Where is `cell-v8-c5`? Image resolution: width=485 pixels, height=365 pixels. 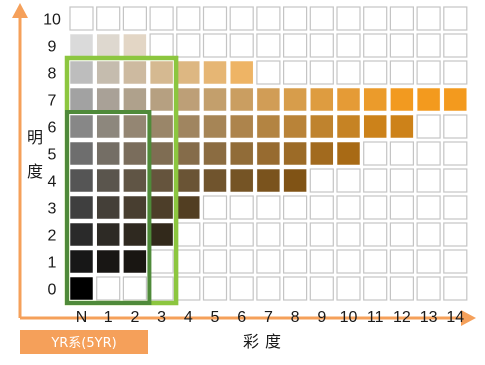
cell-v8-c5 is located at coordinates (215, 72).